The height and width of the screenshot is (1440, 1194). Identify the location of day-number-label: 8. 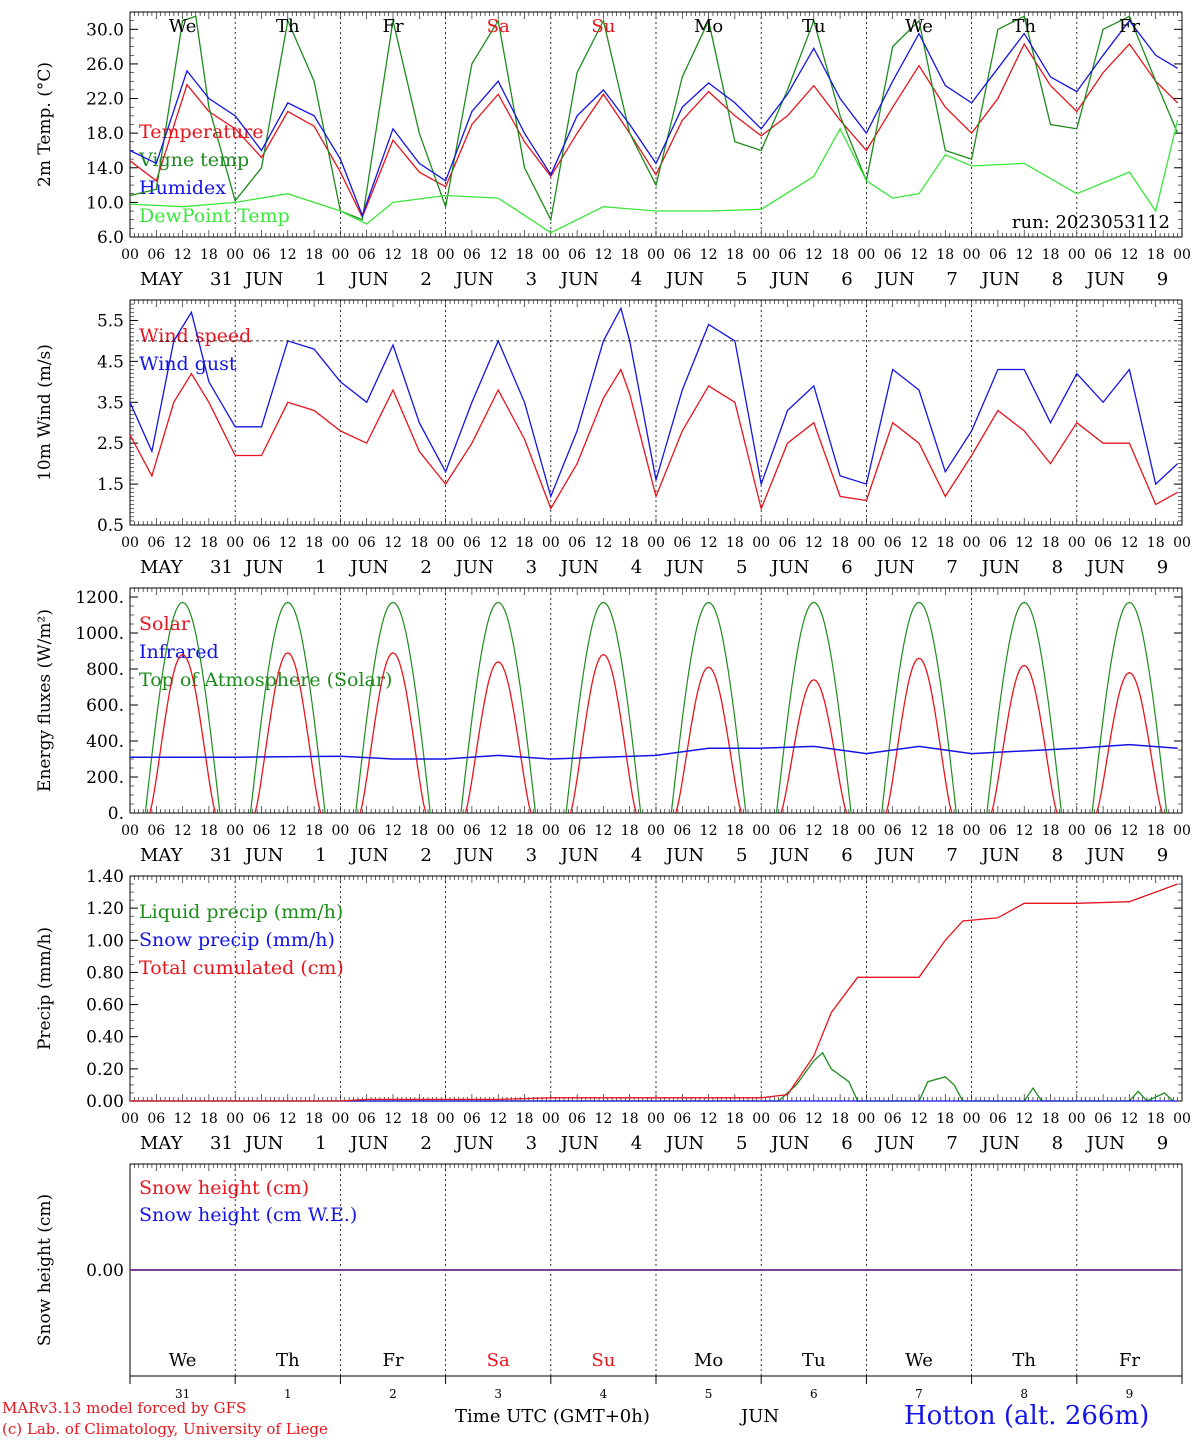
(1057, 855).